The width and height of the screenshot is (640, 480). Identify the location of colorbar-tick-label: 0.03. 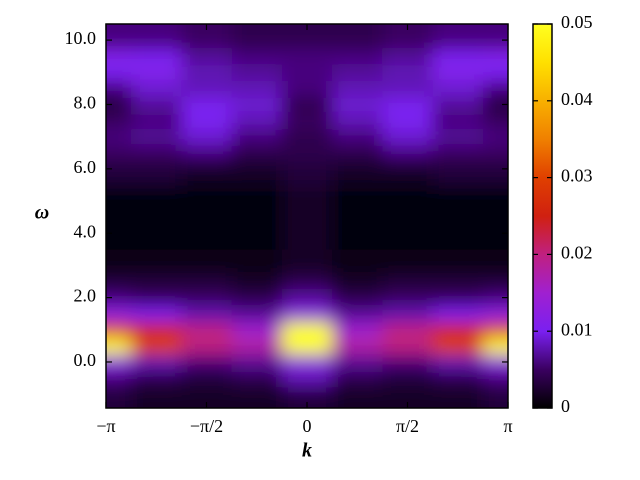
(577, 176).